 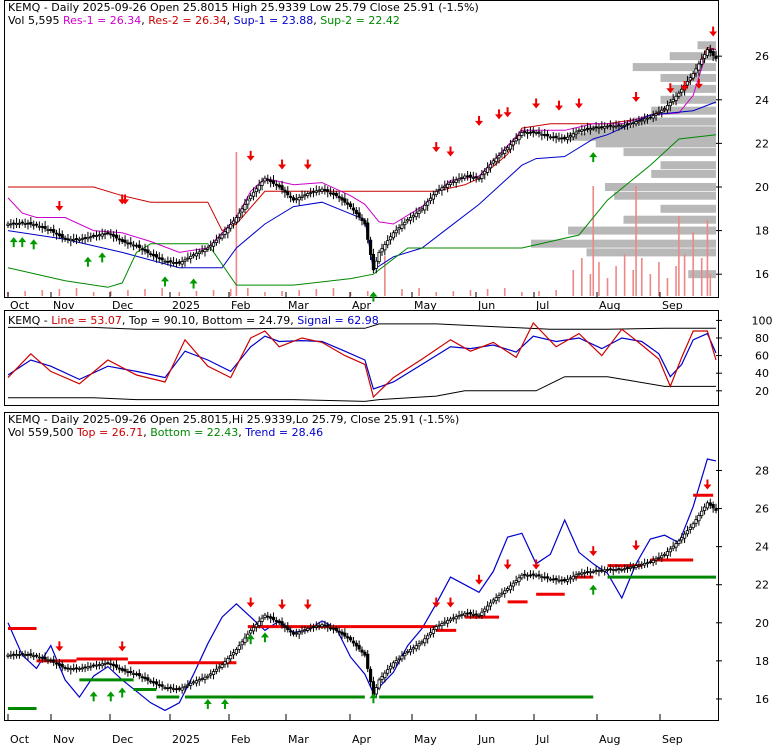 What do you see at coordinates (479, 582) in the screenshot?
I see `trend-sell-arrow-head` at bounding box center [479, 582].